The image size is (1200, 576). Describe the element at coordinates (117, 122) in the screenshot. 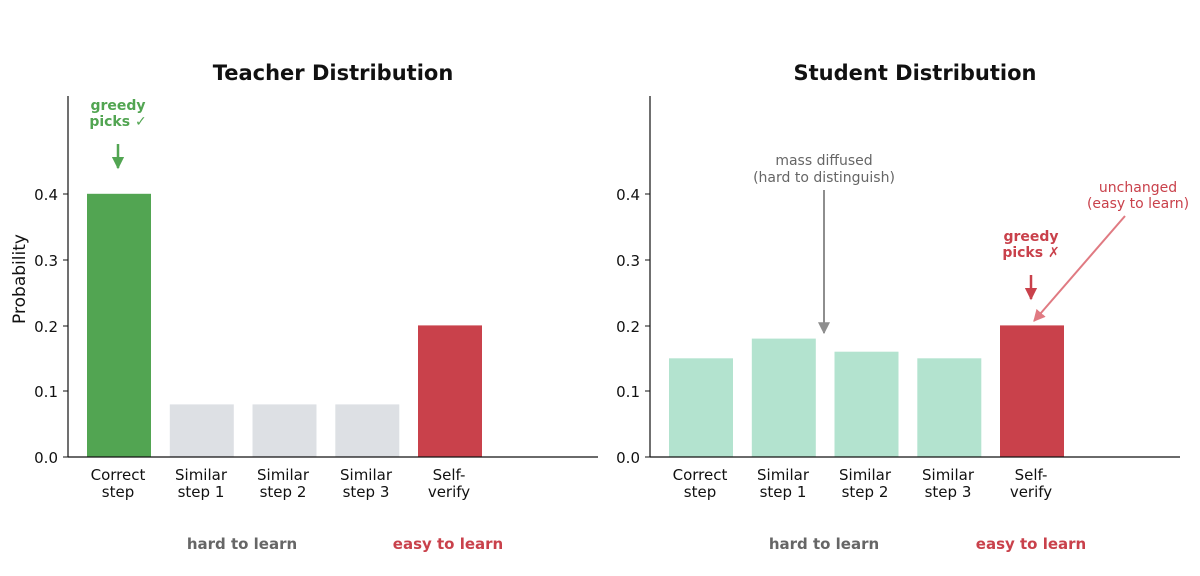

I see `teacher-greedy-line2: picks ✓` at that location.